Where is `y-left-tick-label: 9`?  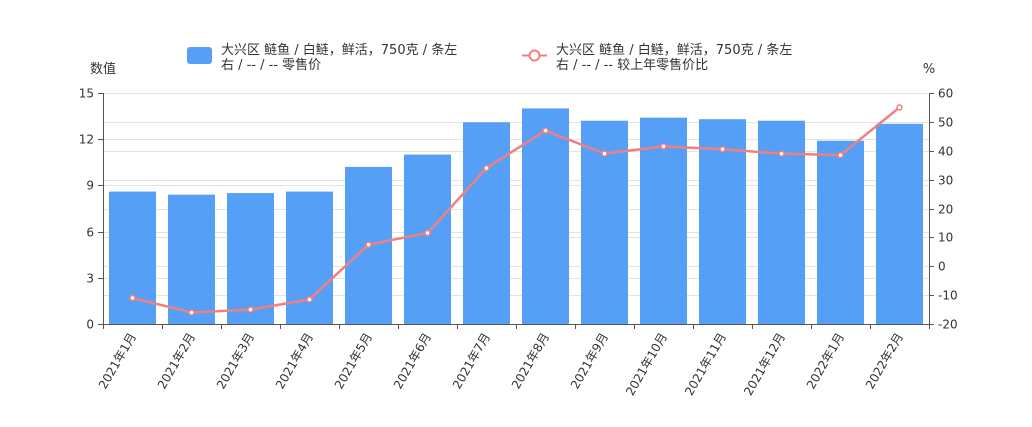
y-left-tick-label: 9 is located at coordinates (90, 186).